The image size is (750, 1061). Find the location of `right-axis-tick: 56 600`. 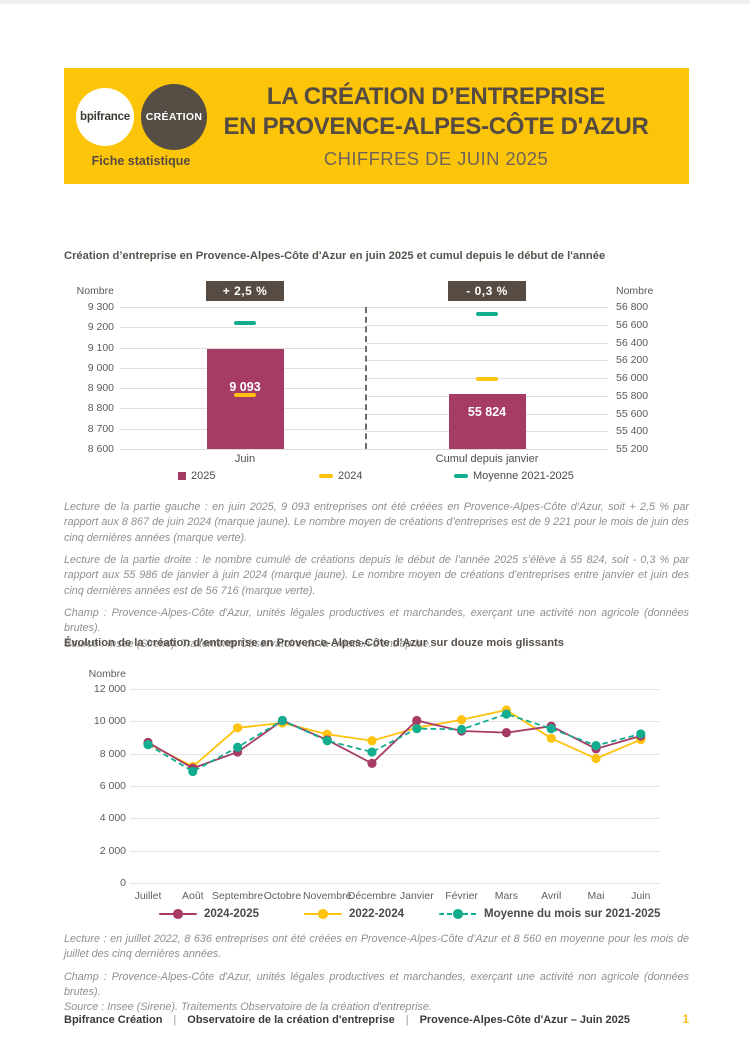

right-axis-tick: 56 600 is located at coordinates (632, 324).